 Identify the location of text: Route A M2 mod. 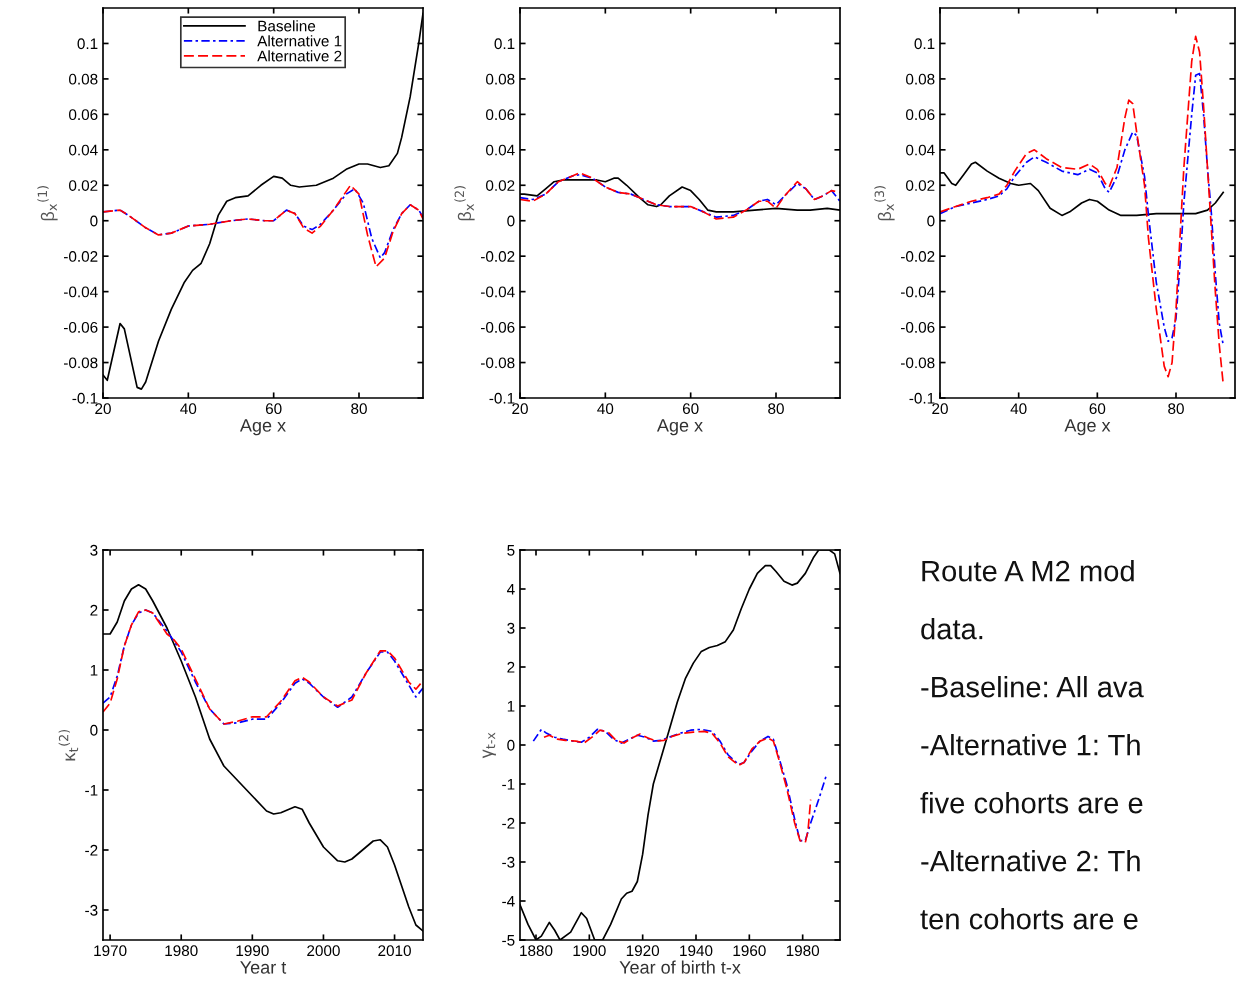
(1028, 571).